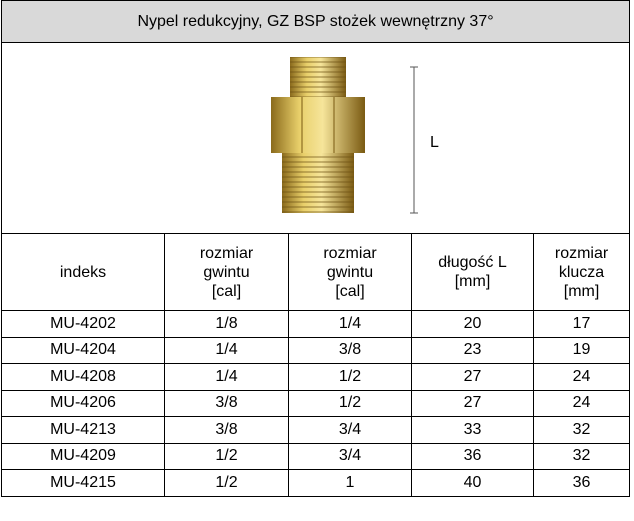  What do you see at coordinates (83, 430) in the screenshot?
I see `cell: MU-4213` at bounding box center [83, 430].